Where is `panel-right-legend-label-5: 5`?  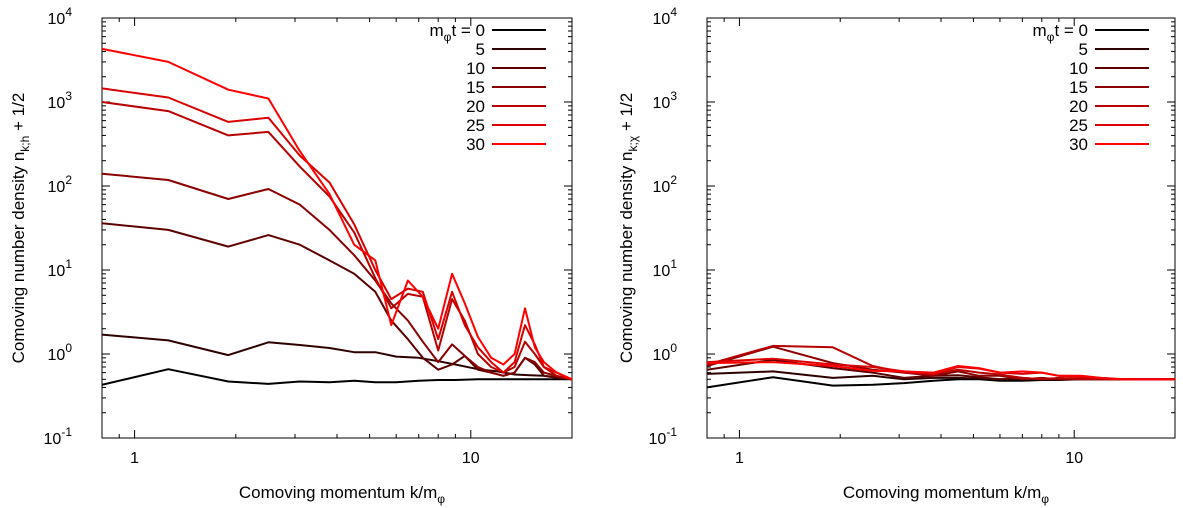 panel-right-legend-label-5: 5 is located at coordinates (1083, 49).